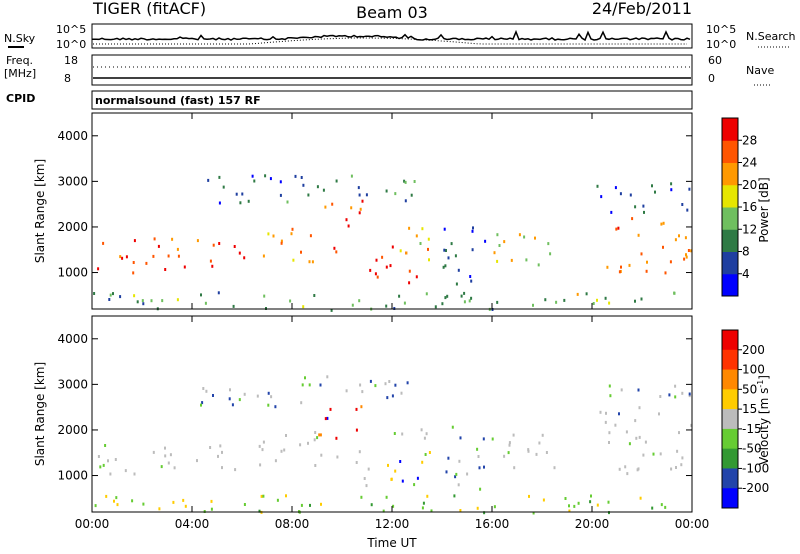 The image size is (800, 554). What do you see at coordinates (749, 389) in the screenshot?
I see `colorbar-tick-label: 50` at bounding box center [749, 389].